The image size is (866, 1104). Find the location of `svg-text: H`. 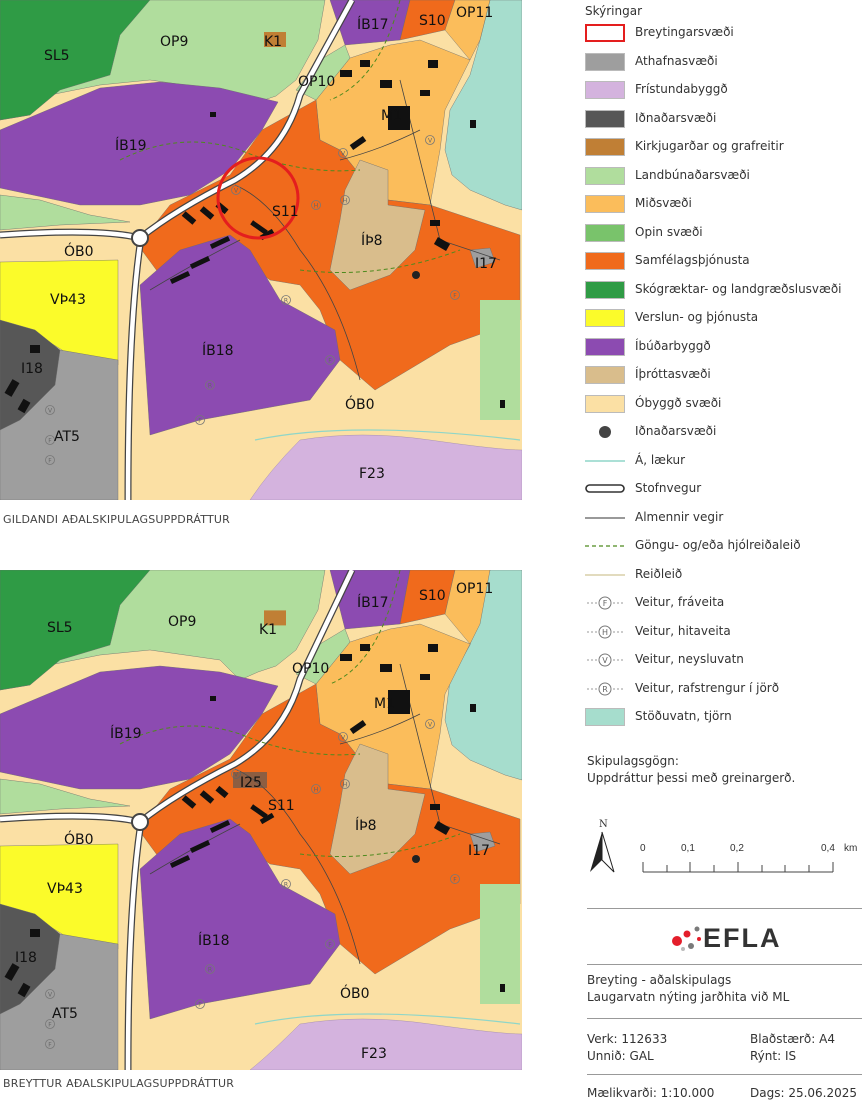

svg-text: H is located at coordinates (345, 201).